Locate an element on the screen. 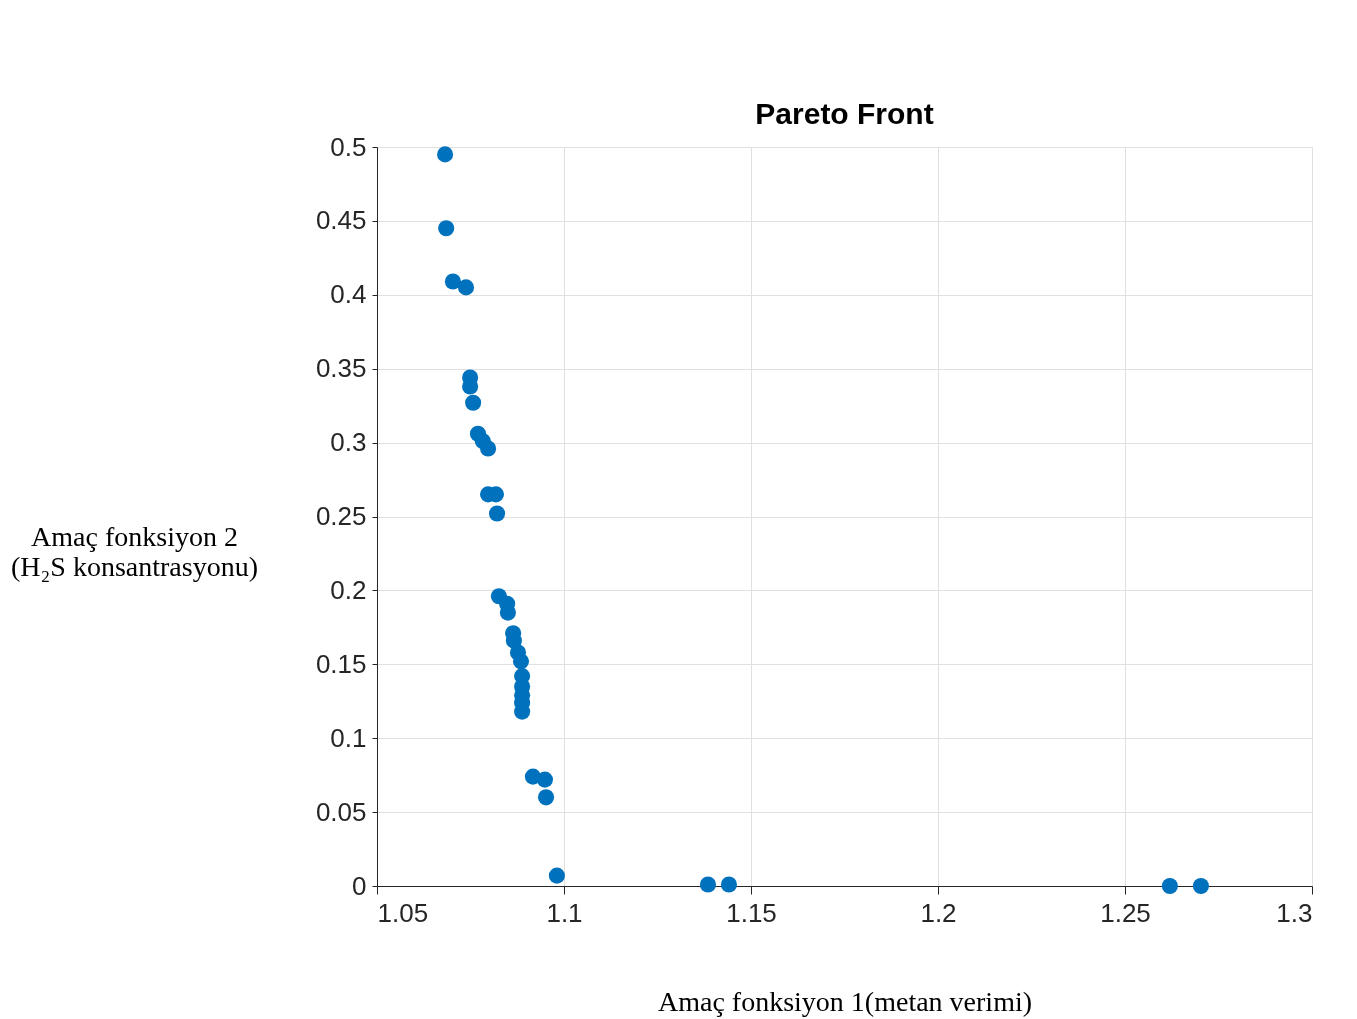 The height and width of the screenshot is (1019, 1357). y-tick-label: 0.1 is located at coordinates (348, 737).